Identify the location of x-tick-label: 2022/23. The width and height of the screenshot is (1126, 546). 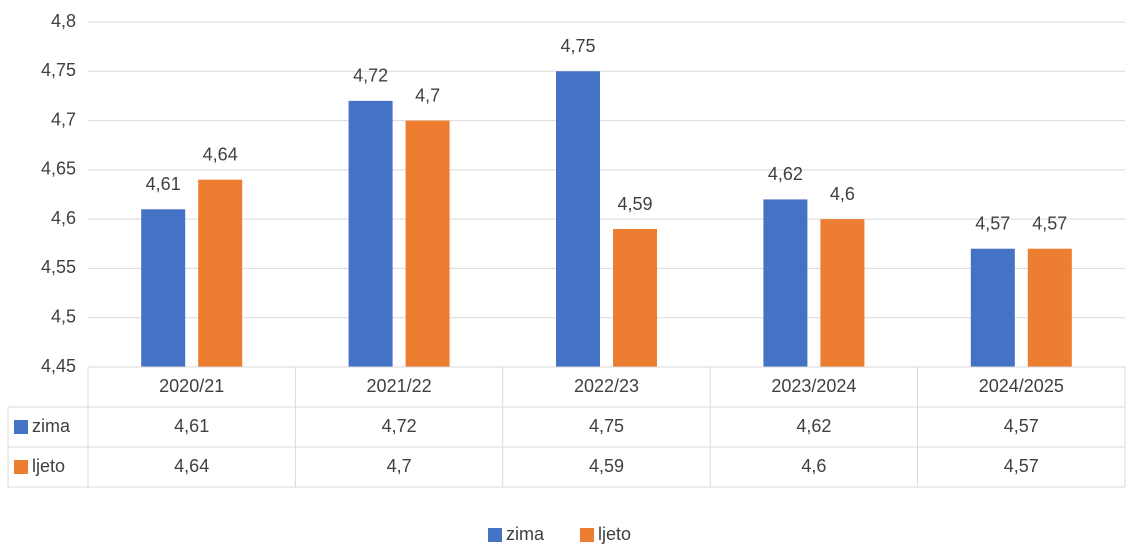
(606, 386).